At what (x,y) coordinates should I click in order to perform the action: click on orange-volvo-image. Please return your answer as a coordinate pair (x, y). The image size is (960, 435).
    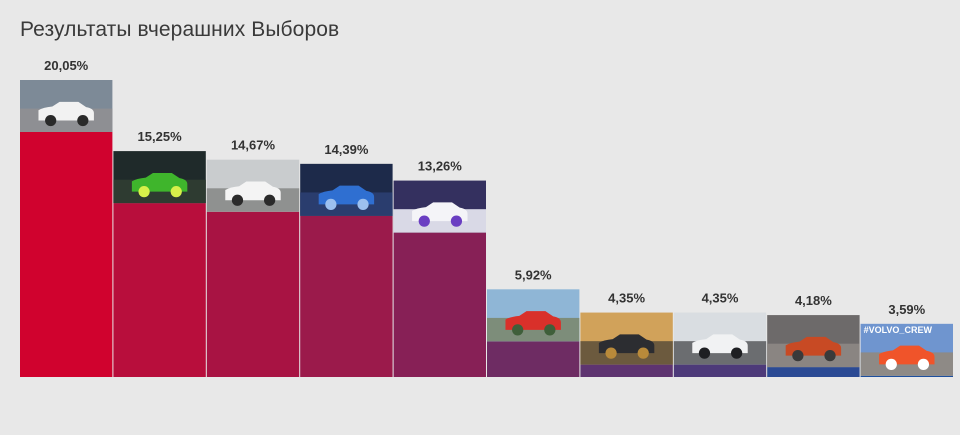
    Looking at the image, I should click on (906, 349).